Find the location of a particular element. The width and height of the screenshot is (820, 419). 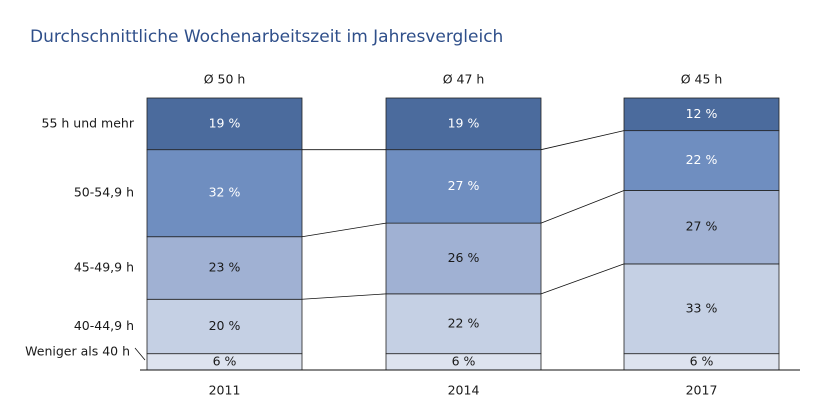

data-label: 26 % is located at coordinates (464, 257).